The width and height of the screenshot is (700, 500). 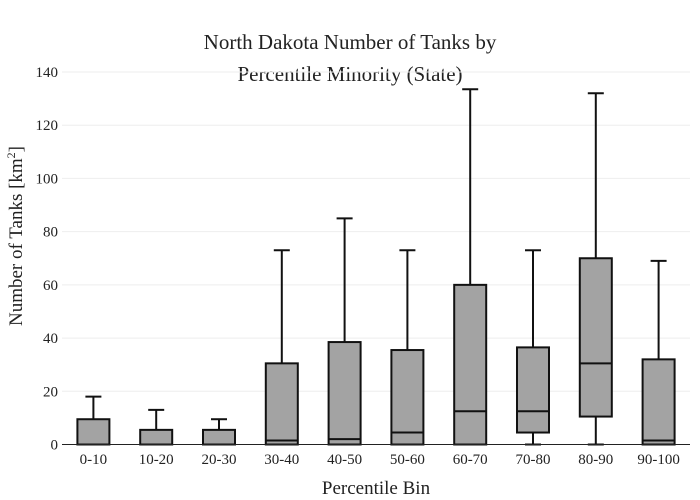 I want to click on x-tick-label: 30-40, so click(x=281, y=460).